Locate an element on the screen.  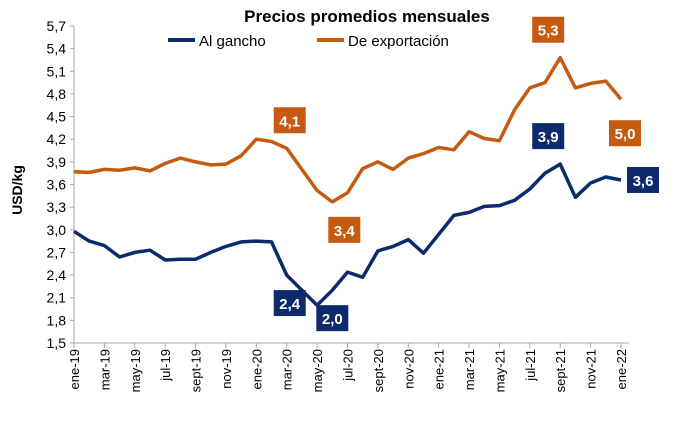
x-tick-label: nov-20 is located at coordinates (408, 369).